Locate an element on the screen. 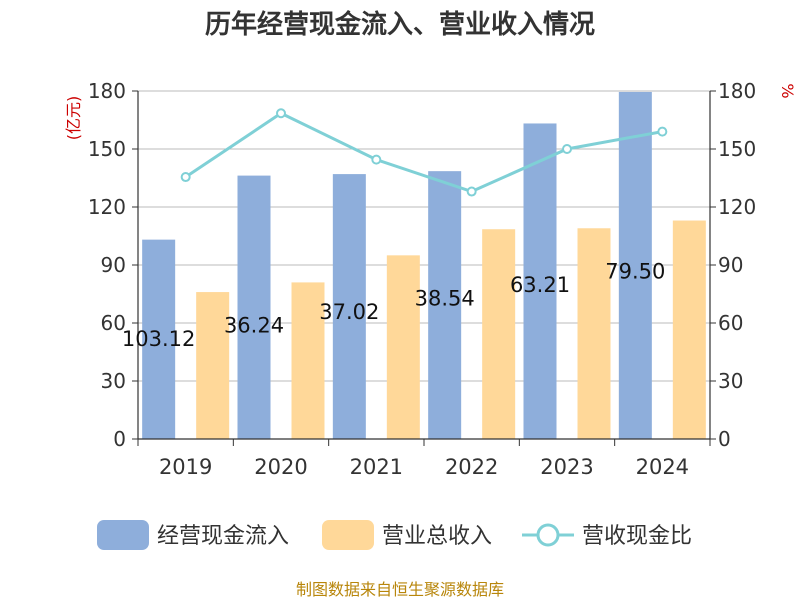 Image resolution: width=800 pixels, height=600 pixels. y-right-tick-label: 90 is located at coordinates (730, 265).